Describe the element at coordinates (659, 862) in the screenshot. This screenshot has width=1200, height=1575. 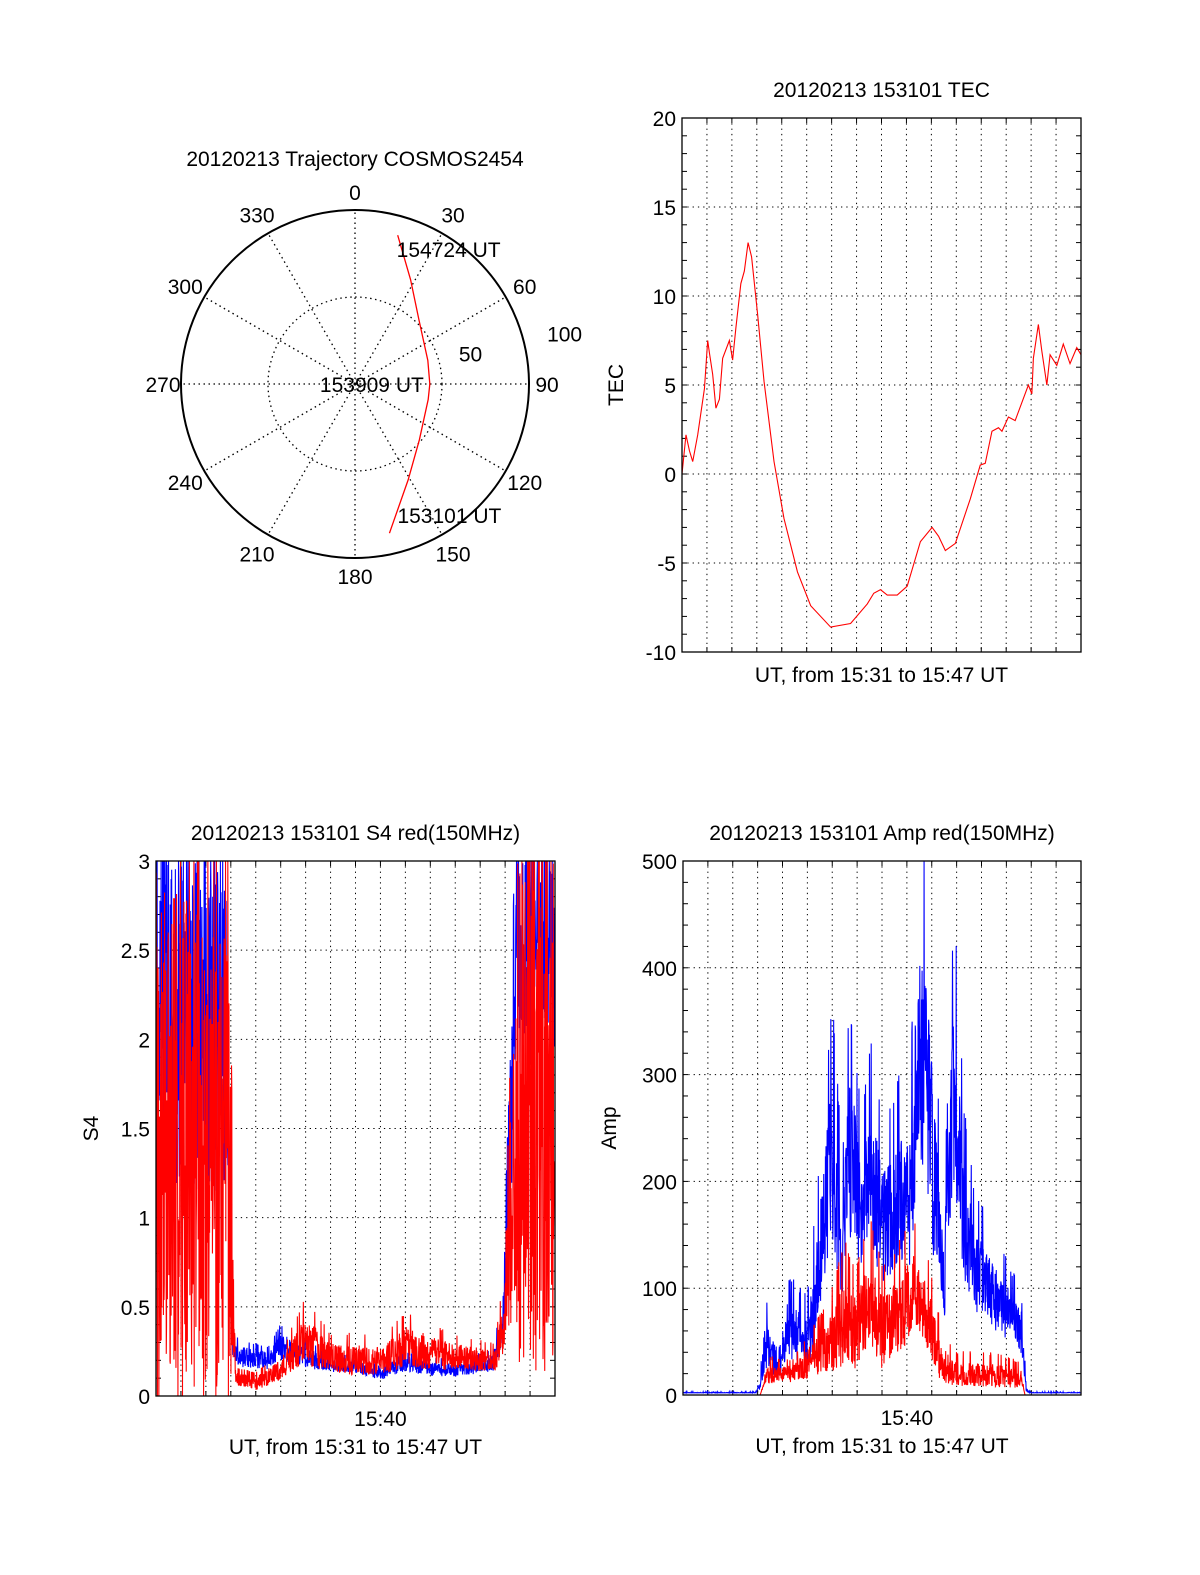
I see `y-tick-label: 500` at that location.